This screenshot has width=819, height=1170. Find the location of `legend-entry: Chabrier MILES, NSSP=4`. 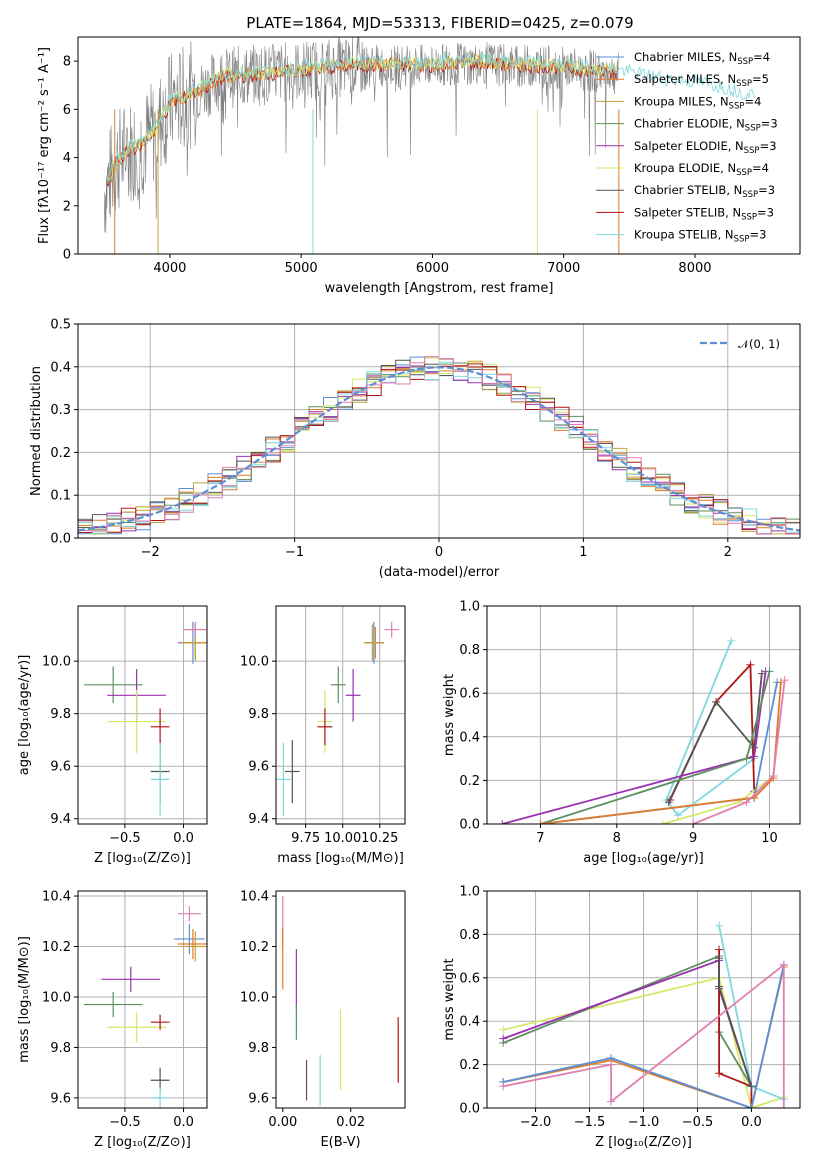

legend-entry: Chabrier MILES, NSSP=4 is located at coordinates (702, 58).